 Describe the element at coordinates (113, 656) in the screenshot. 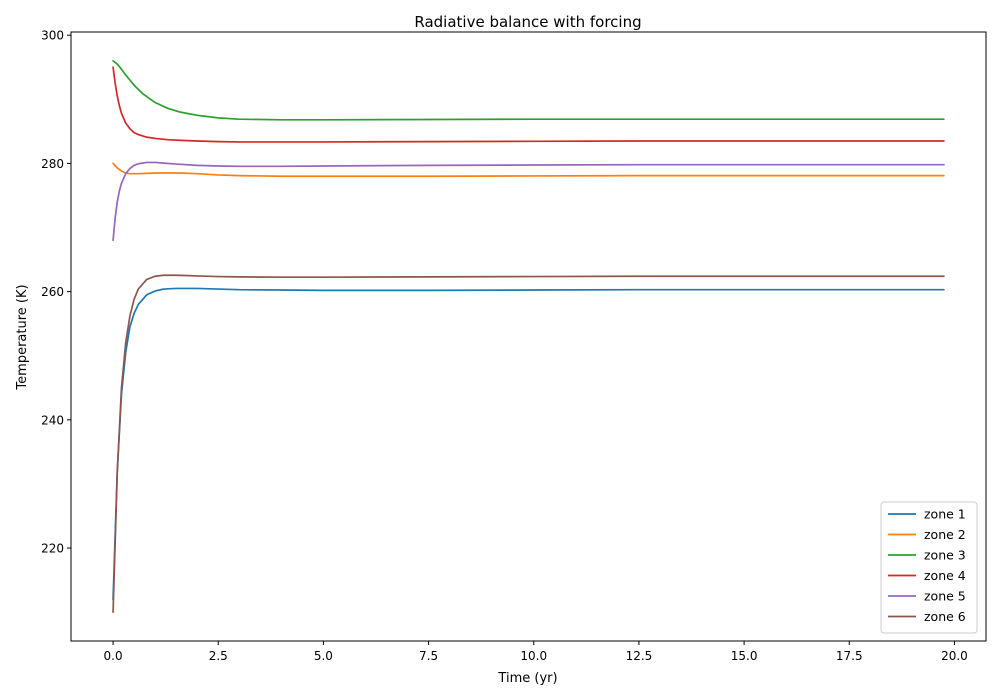

I see `x-tick-label: 0.0` at that location.